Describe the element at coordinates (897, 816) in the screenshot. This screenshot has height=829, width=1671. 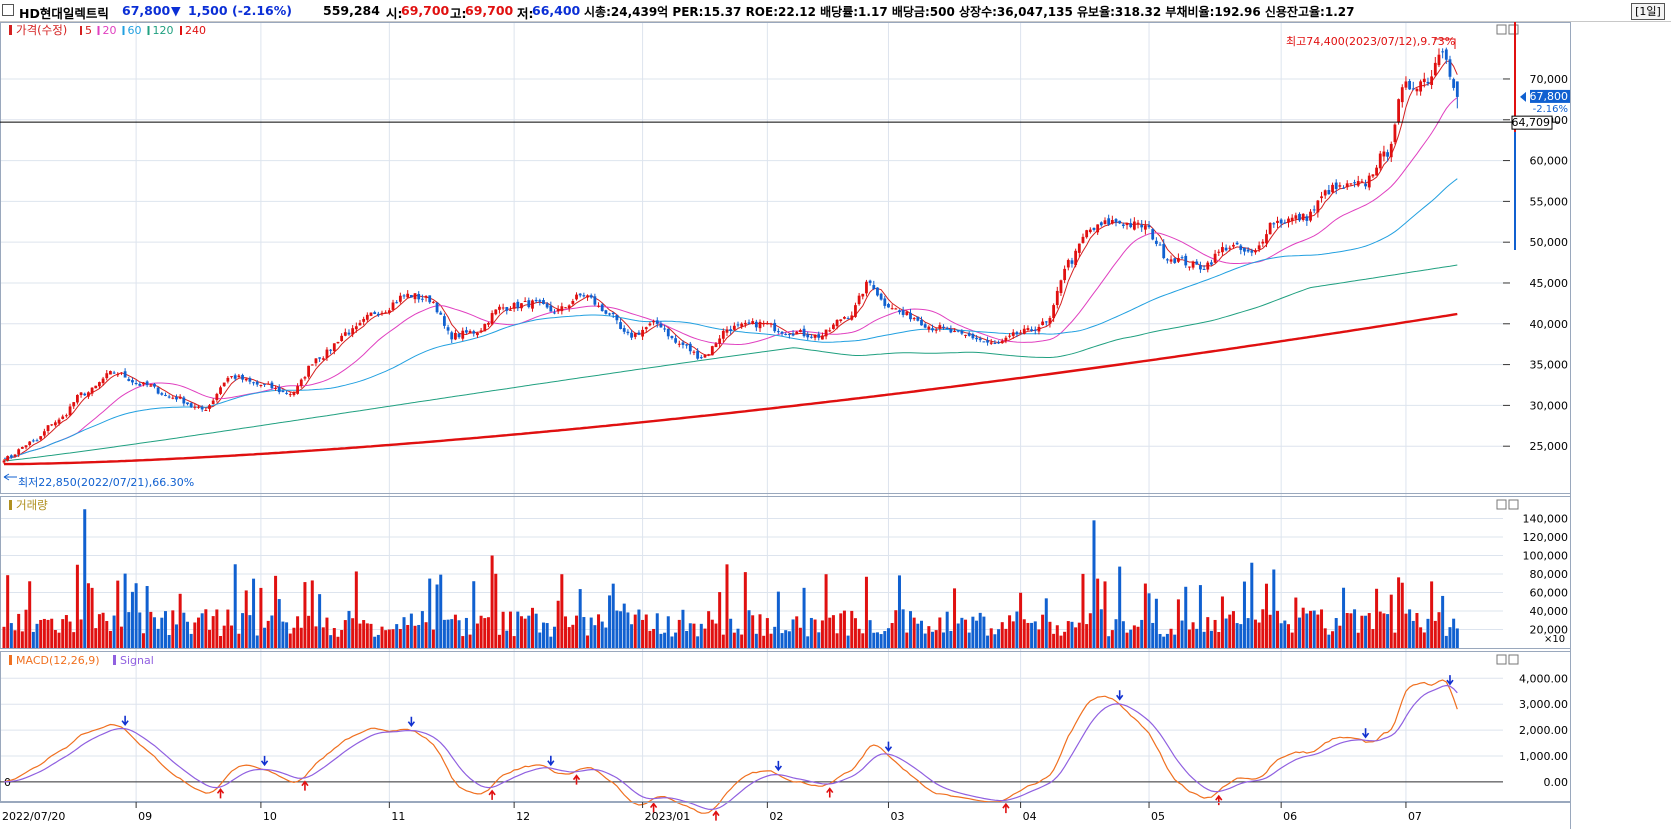
I see `date-tick-label: 03` at that location.